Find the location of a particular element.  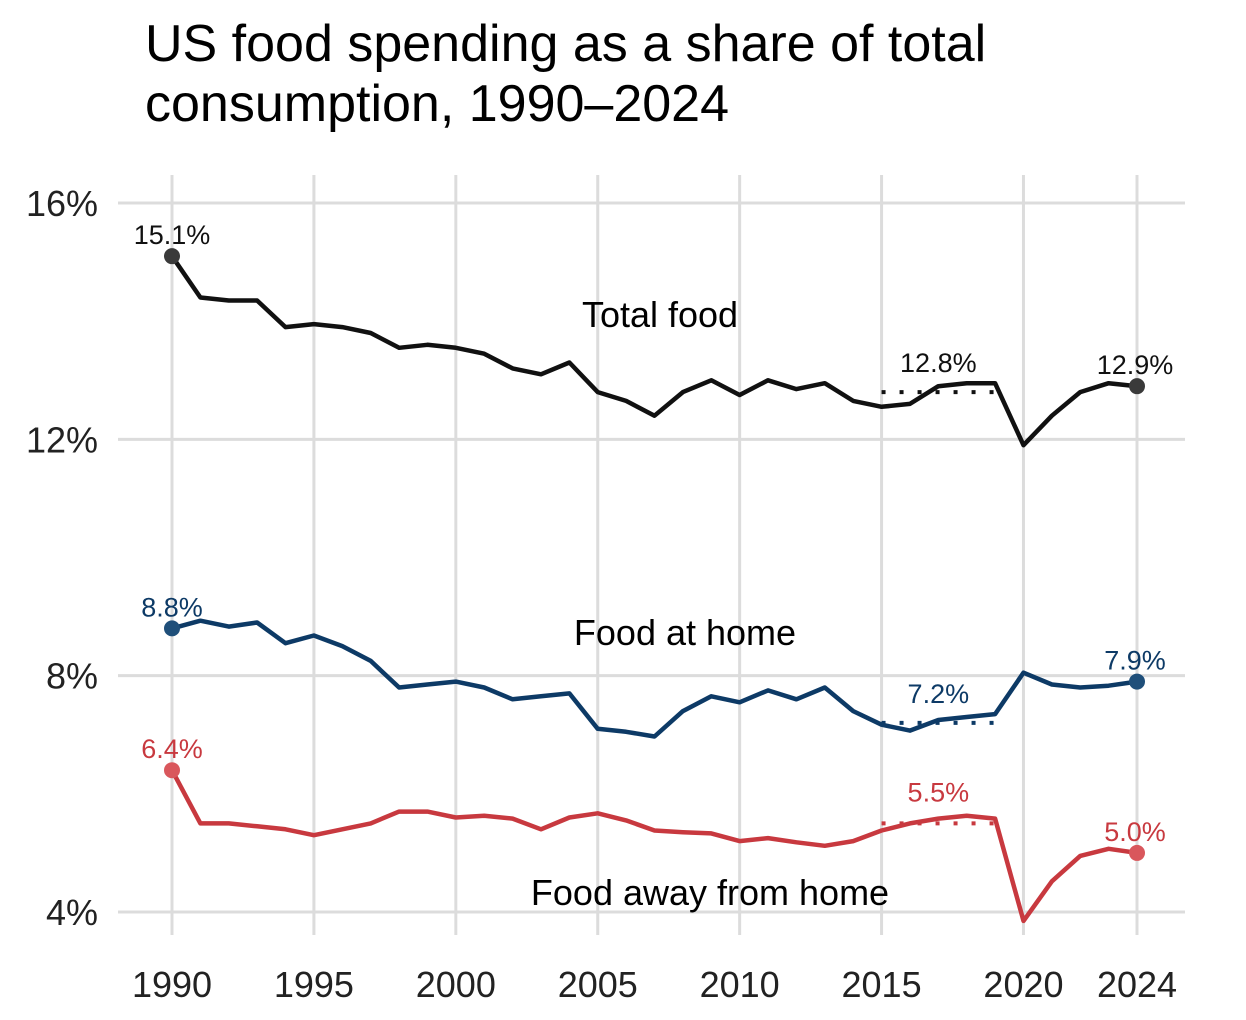

total-food-start-label: 15.1% is located at coordinates (172, 235).